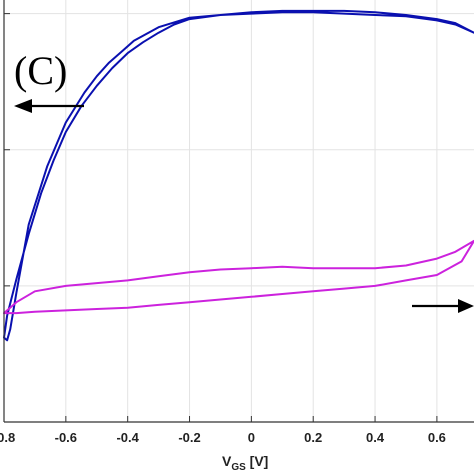  I want to click on x-tick-label-2: -0.4, so click(127, 437).